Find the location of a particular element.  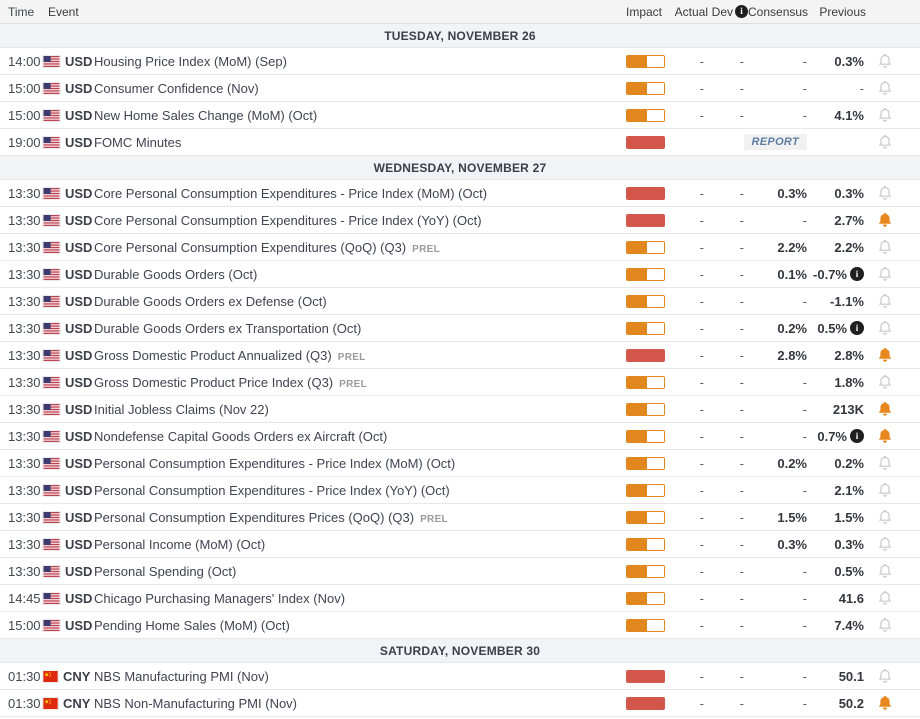

consensus-value: 0.2% is located at coordinates (792, 463).